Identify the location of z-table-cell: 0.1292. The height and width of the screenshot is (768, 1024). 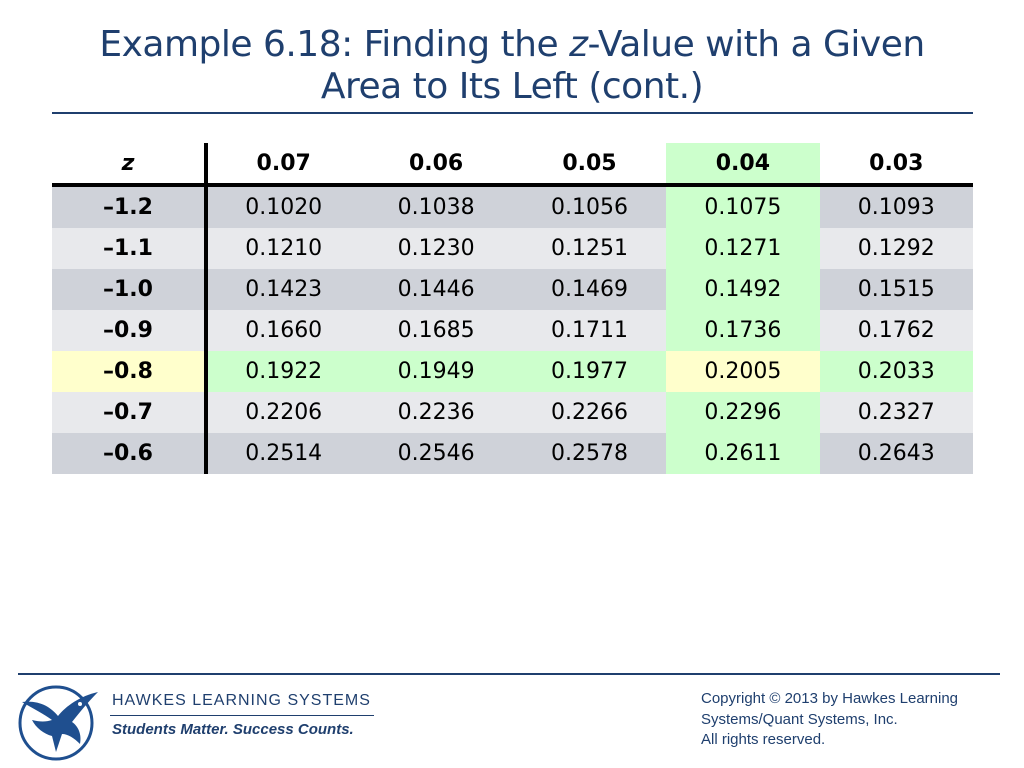
(896, 248).